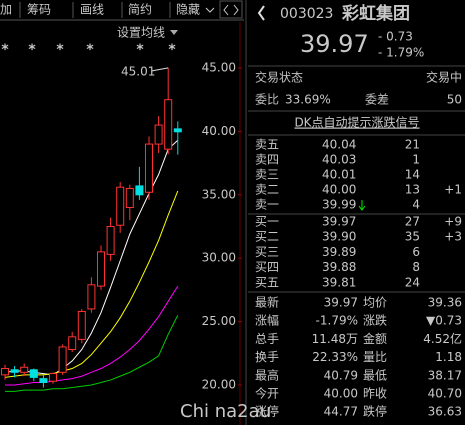 Image resolution: width=465 pixels, height=425 pixels. Describe the element at coordinates (339, 160) in the screenshot. I see `book-price: 40.03` at that location.